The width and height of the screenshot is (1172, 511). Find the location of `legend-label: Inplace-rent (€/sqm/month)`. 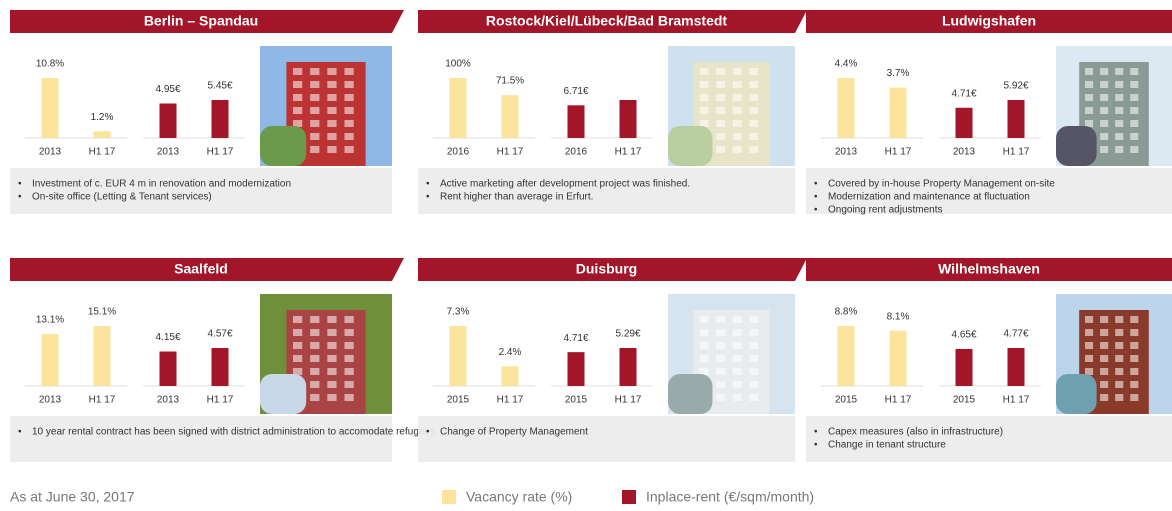

legend-label: Inplace-rent (€/sqm/month) is located at coordinates (730, 497).